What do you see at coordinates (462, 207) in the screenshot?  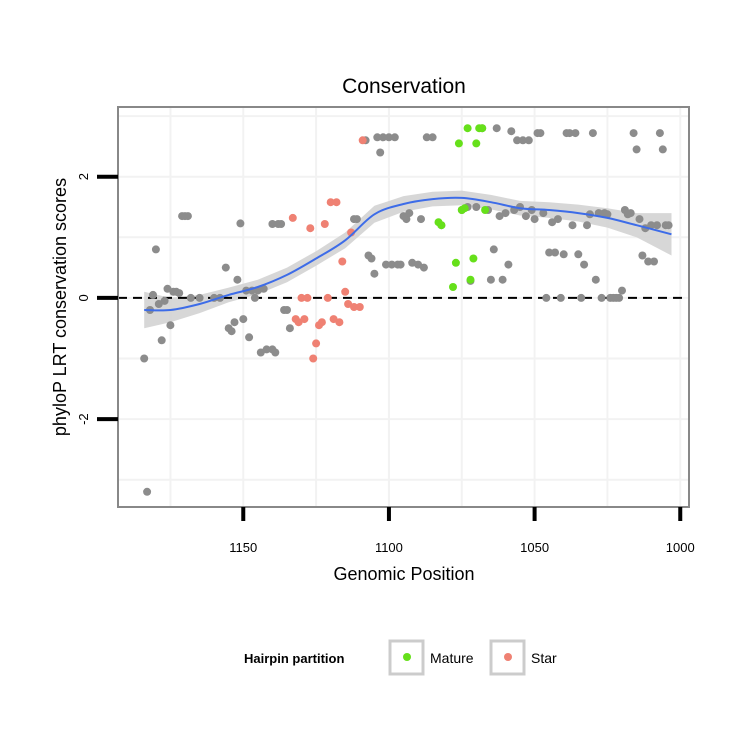 I see `points-mature` at bounding box center [462, 207].